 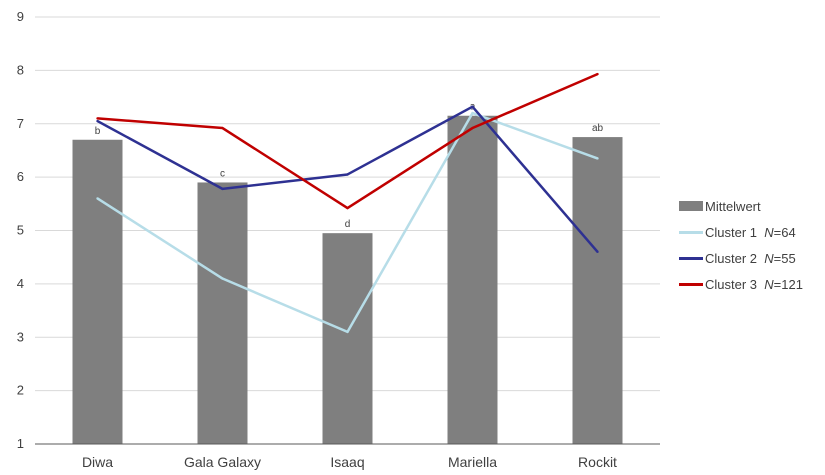 I want to click on legend-n-label-cluster-2: N, so click(x=769, y=258).